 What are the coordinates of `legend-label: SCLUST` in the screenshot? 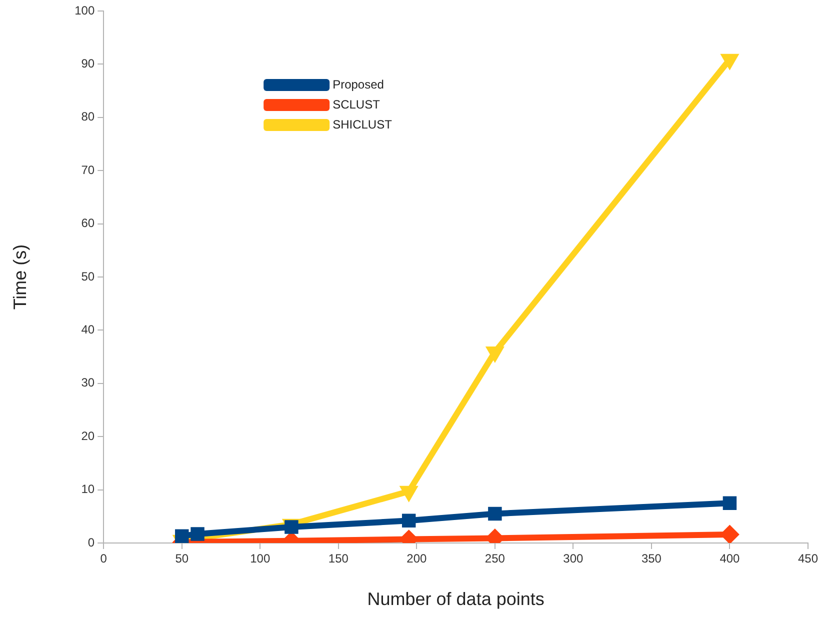 It's located at (356, 104).